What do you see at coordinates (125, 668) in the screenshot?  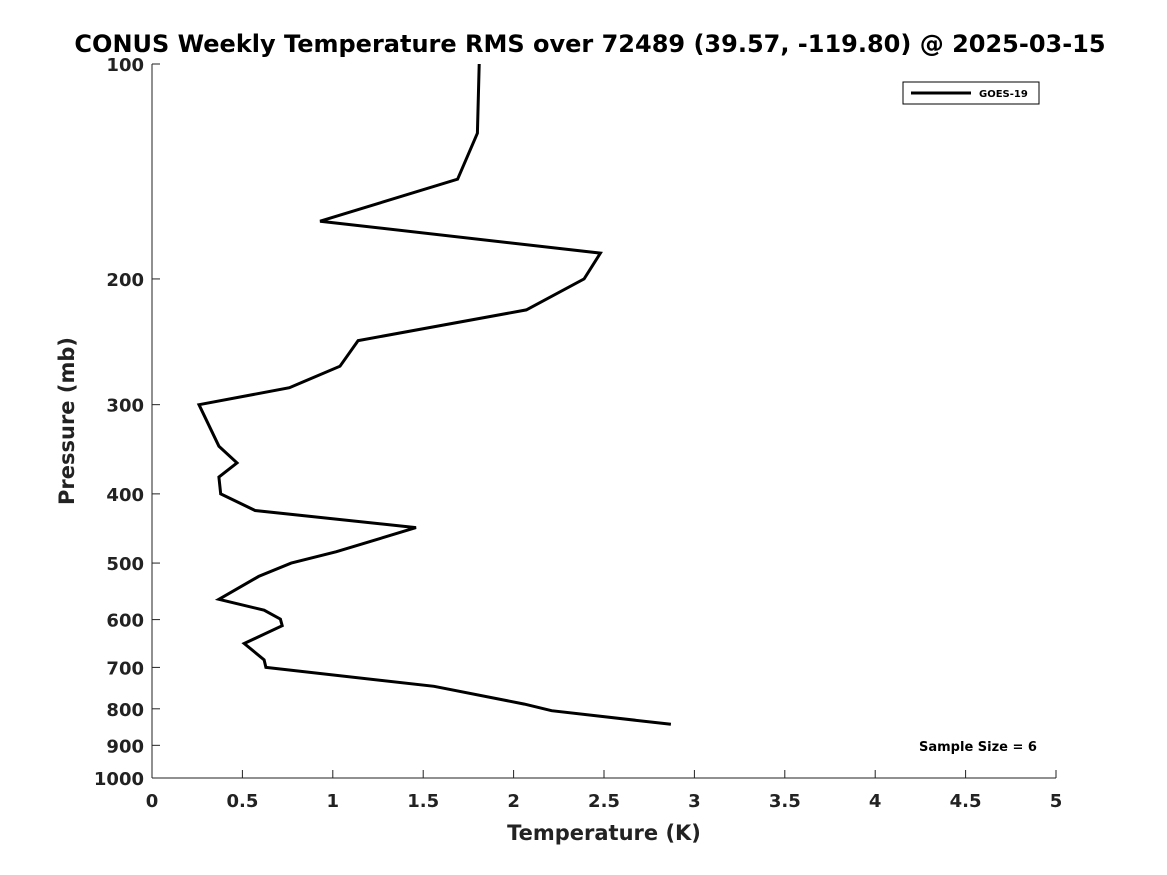 I see `y-tick-label: 700` at bounding box center [125, 668].